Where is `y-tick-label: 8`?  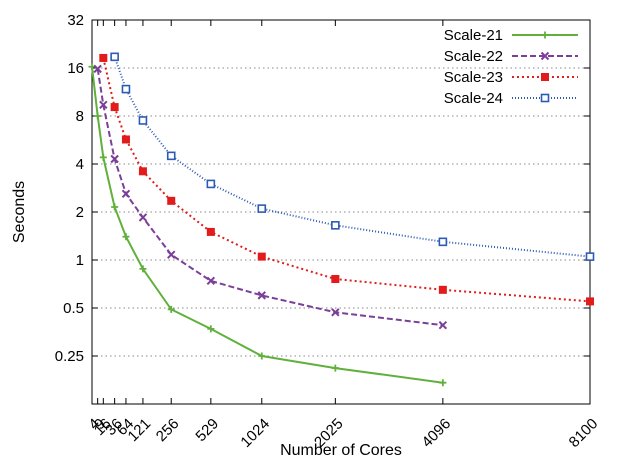
y-tick-label: 8 is located at coordinates (80, 116).